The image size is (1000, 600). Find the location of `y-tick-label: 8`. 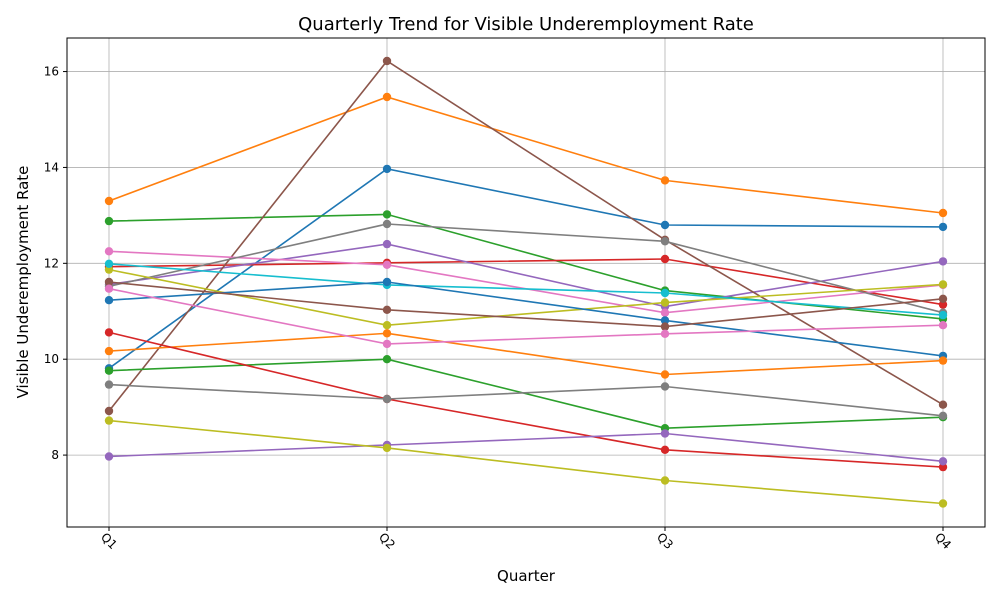

y-tick-label: 8 is located at coordinates (55, 455).